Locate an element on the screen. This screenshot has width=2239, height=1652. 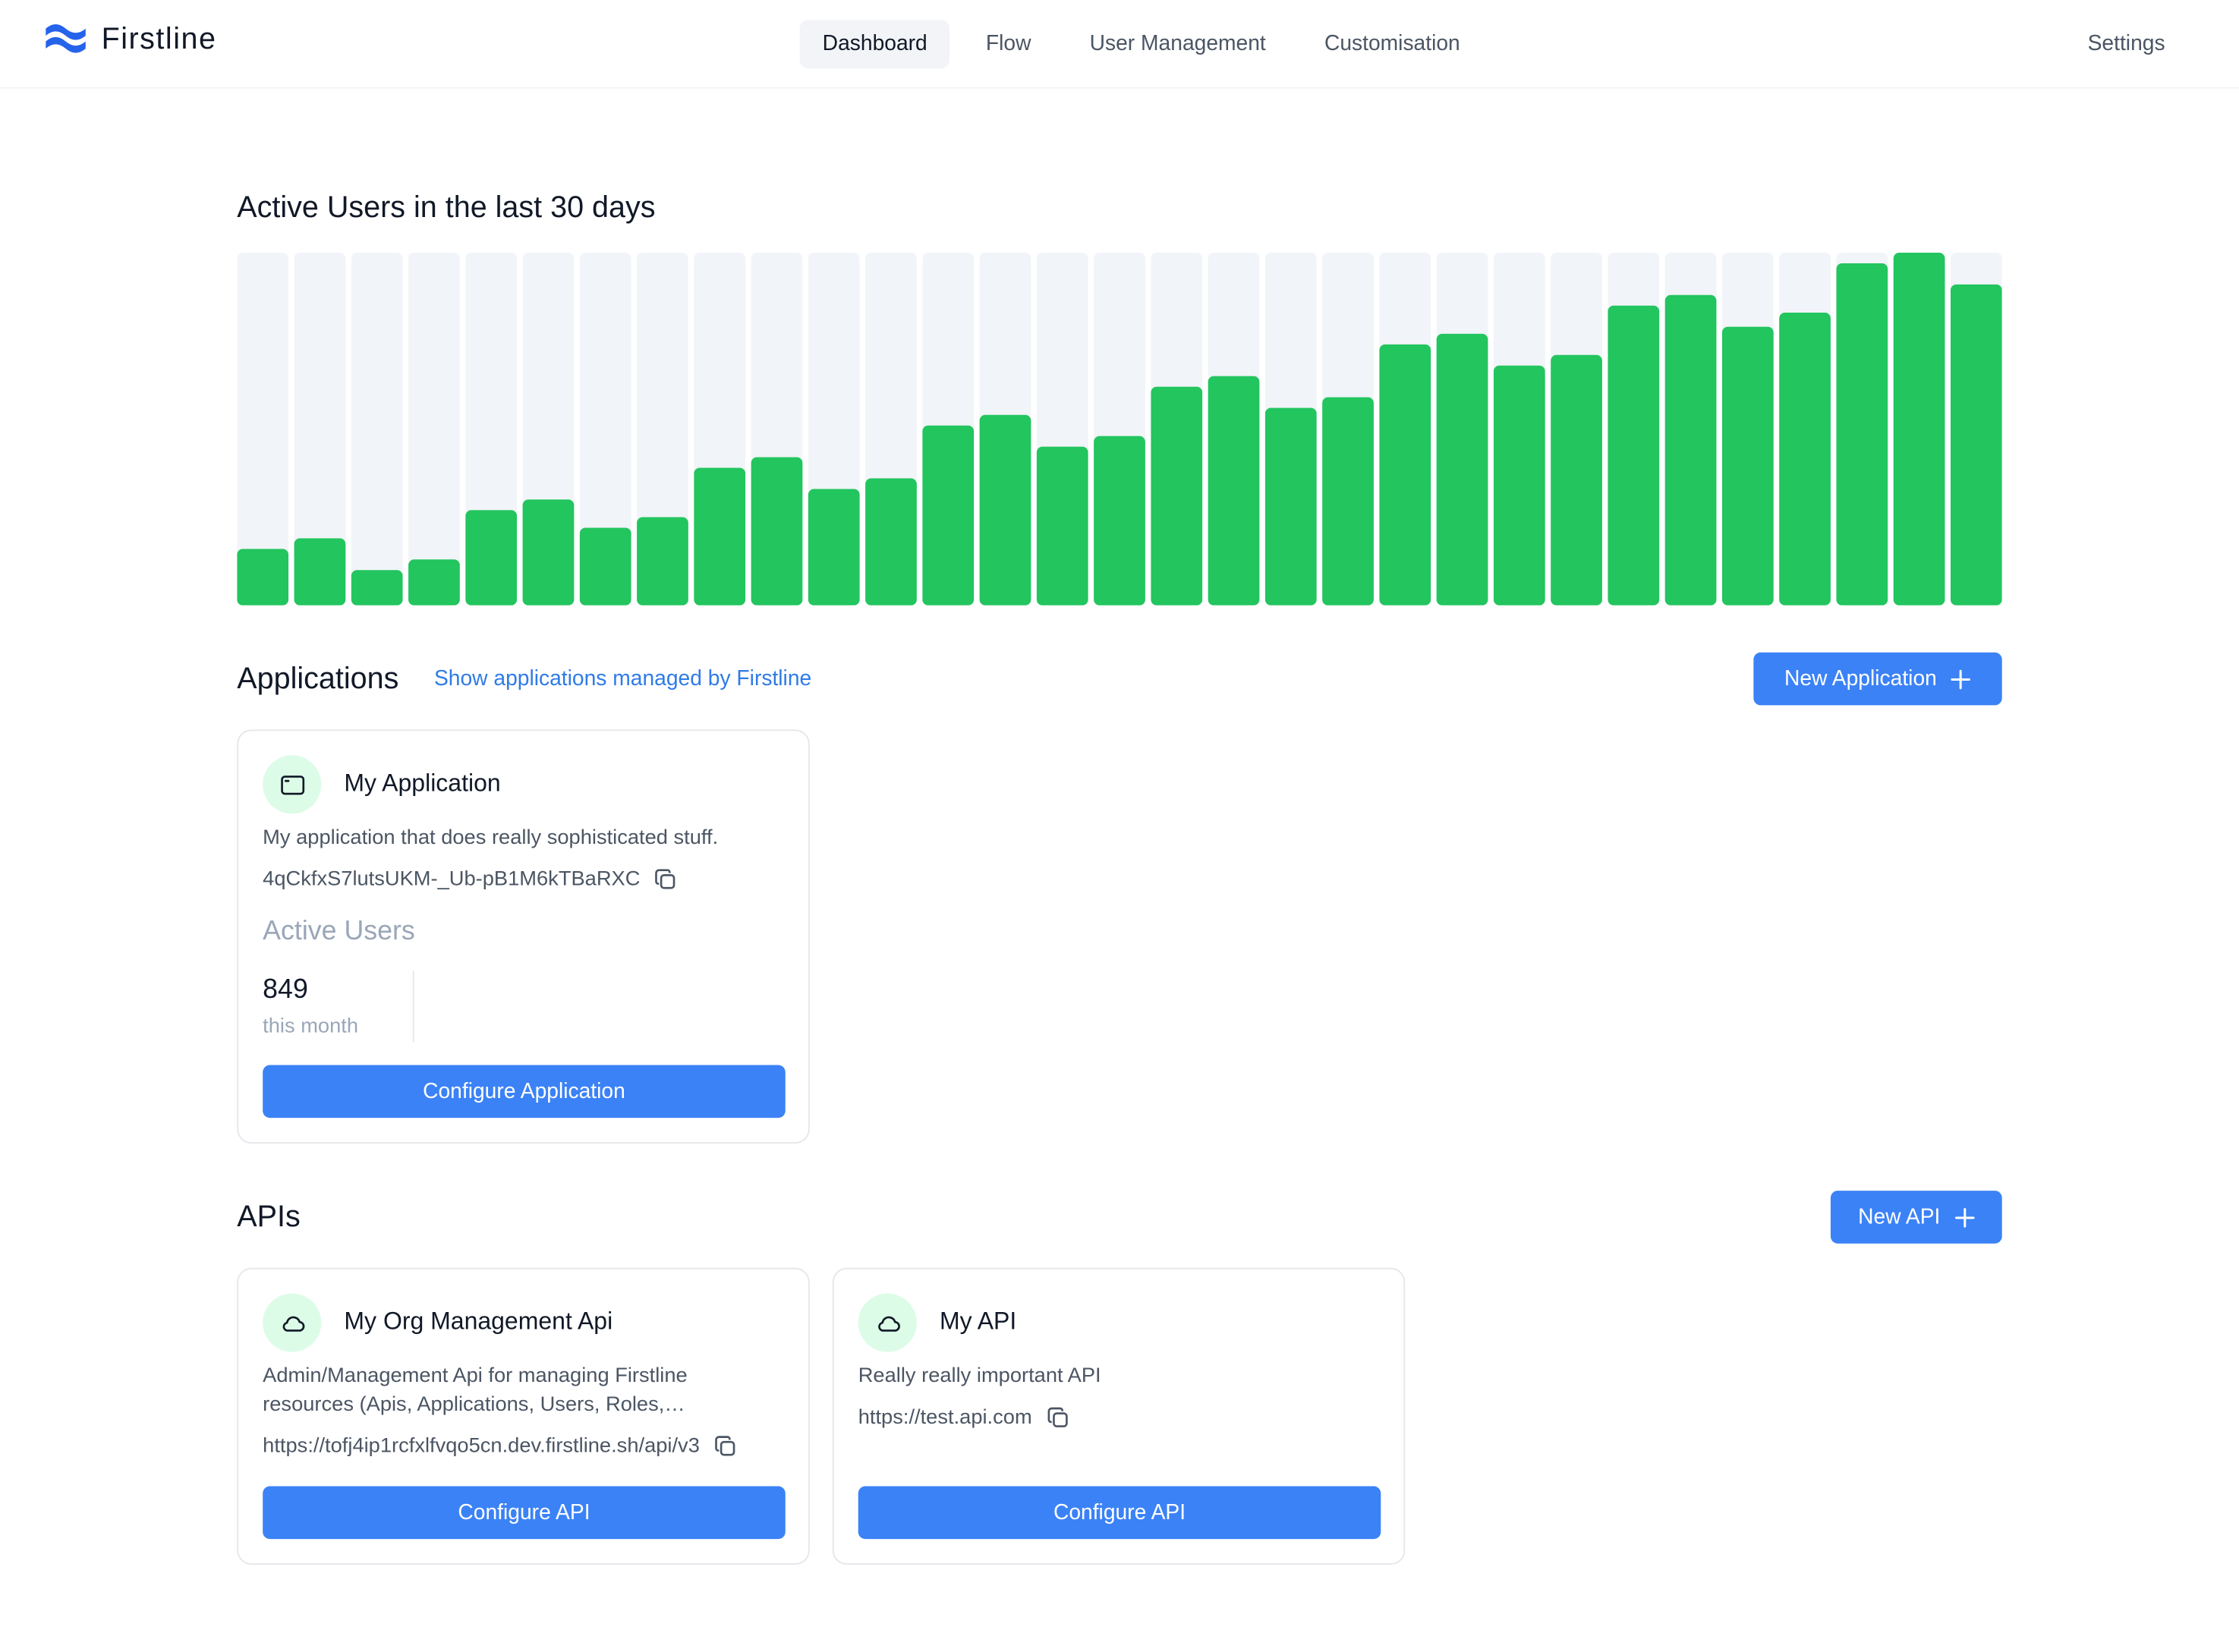
active-users-period: this month is located at coordinates (311, 1026).